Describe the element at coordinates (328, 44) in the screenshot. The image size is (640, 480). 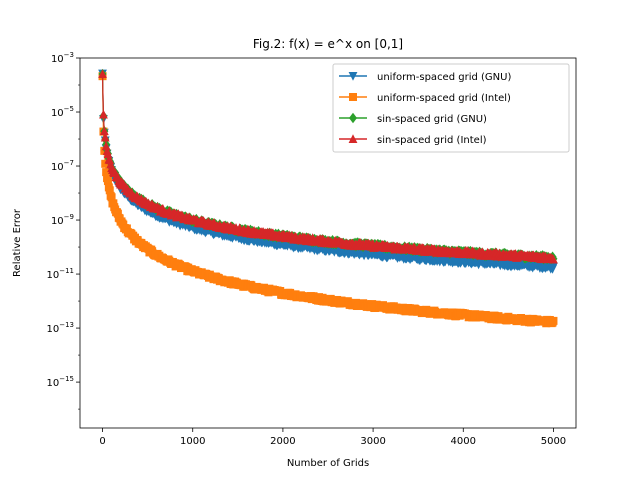
I see `chart-title: Fig.2: f(x) = e^x on [0,1]` at that location.